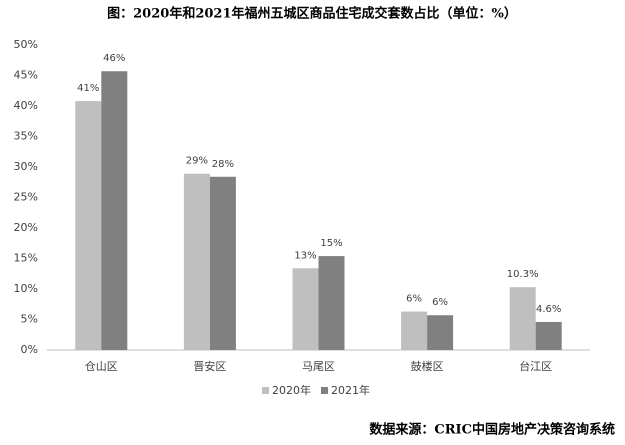 The width and height of the screenshot is (625, 445). Describe the element at coordinates (114, 58) in the screenshot. I see `value-label: 46%` at that location.